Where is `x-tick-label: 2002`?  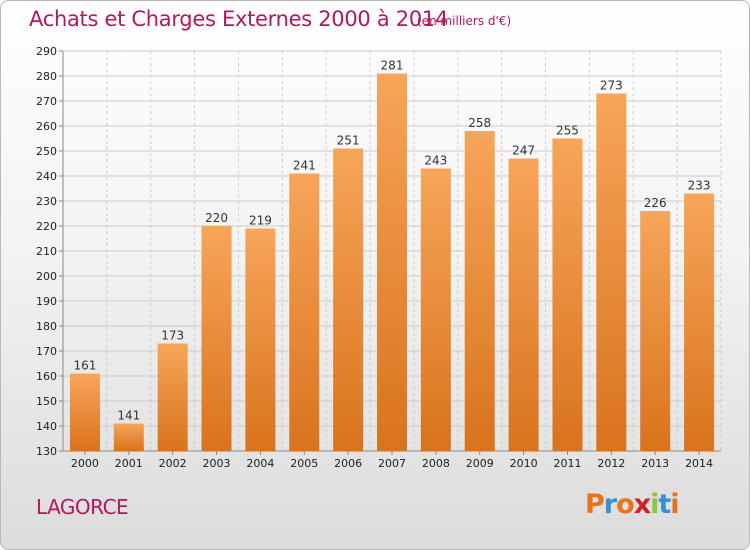 x-tick-label: 2002 is located at coordinates (173, 463).